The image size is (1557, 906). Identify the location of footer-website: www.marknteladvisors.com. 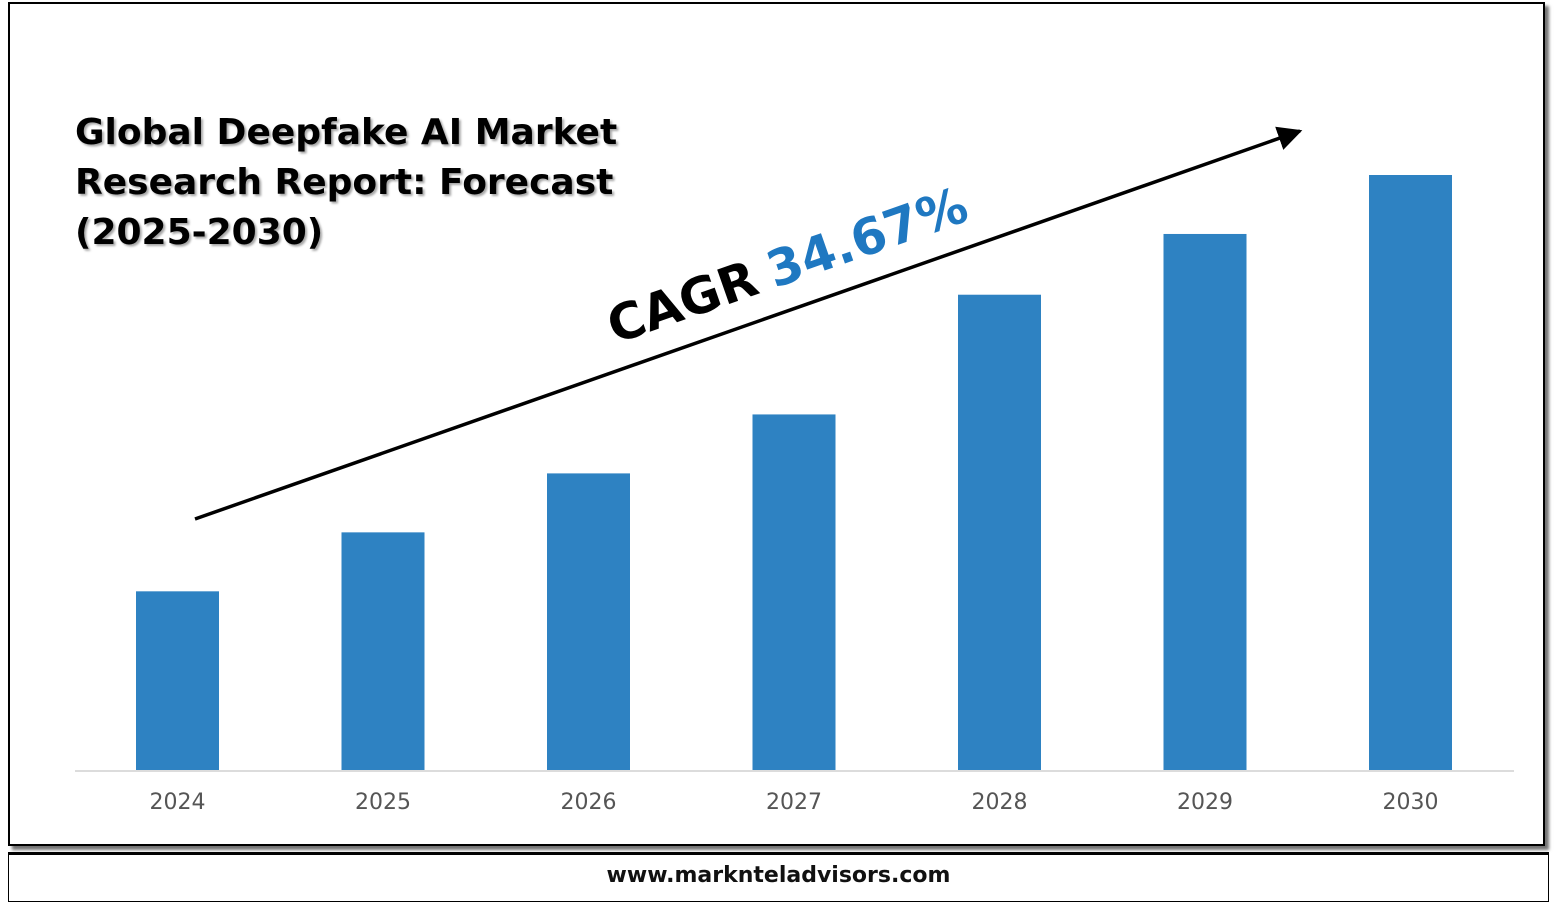
(778, 875).